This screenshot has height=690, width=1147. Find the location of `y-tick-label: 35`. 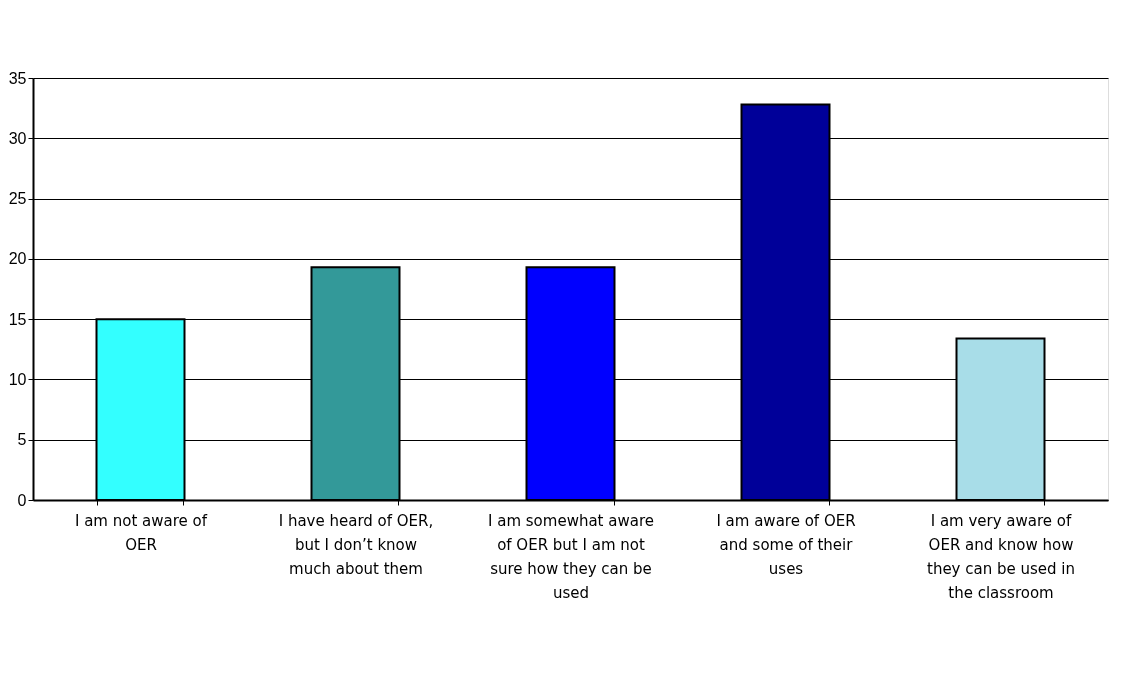

y-tick-label: 35 is located at coordinates (17, 78).